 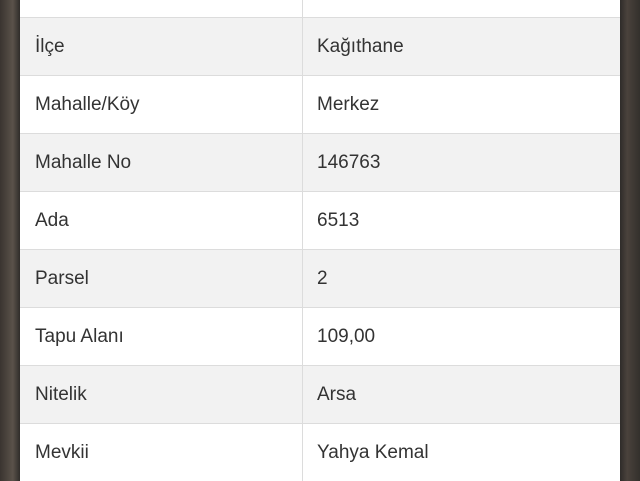 What do you see at coordinates (161, 278) in the screenshot?
I see `field-label: Parsel` at bounding box center [161, 278].